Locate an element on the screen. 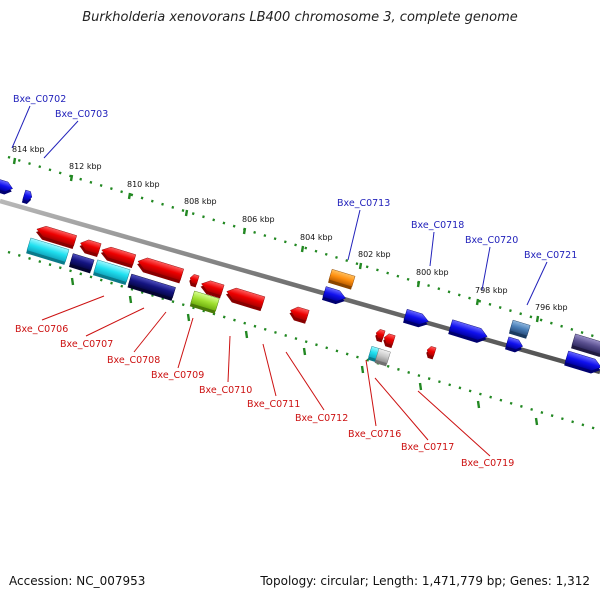  gene-label-reverse: Bxe_C0706 is located at coordinates (41, 329).